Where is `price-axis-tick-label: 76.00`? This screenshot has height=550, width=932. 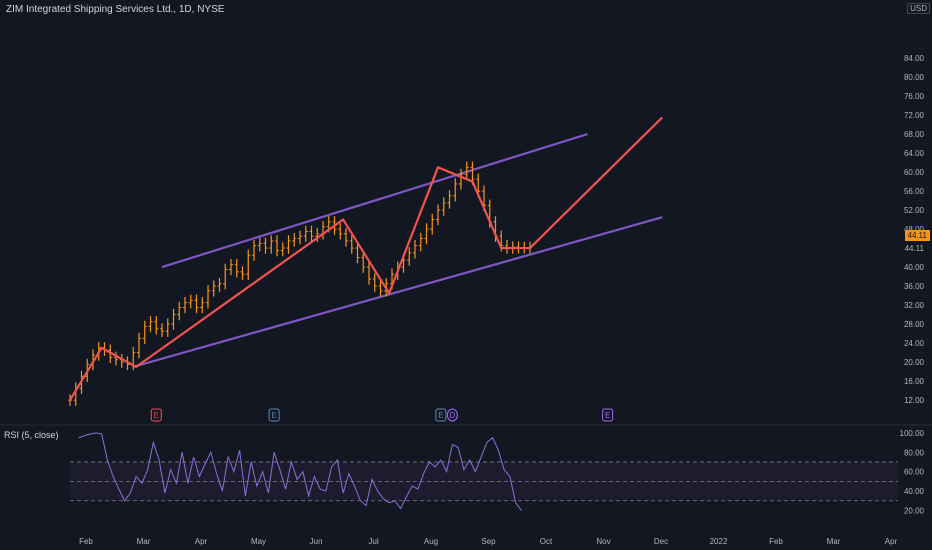
price-axis-tick-label: 76.00 is located at coordinates (914, 96).